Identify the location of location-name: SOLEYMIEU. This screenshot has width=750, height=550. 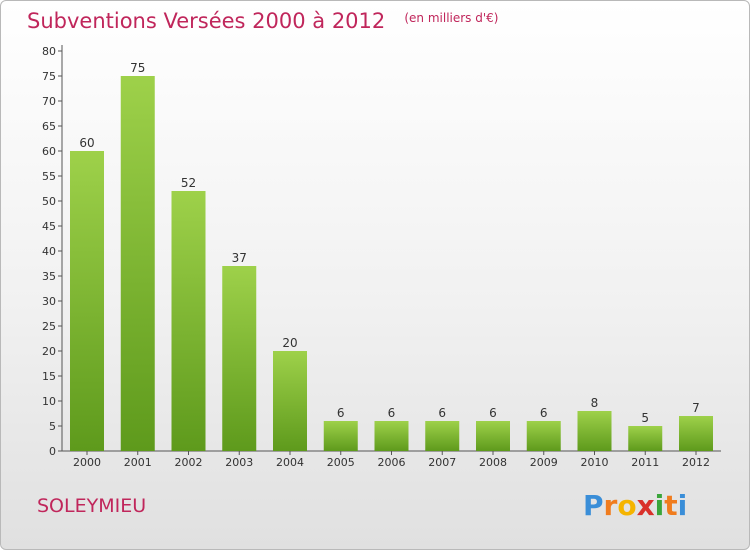
(92, 506).